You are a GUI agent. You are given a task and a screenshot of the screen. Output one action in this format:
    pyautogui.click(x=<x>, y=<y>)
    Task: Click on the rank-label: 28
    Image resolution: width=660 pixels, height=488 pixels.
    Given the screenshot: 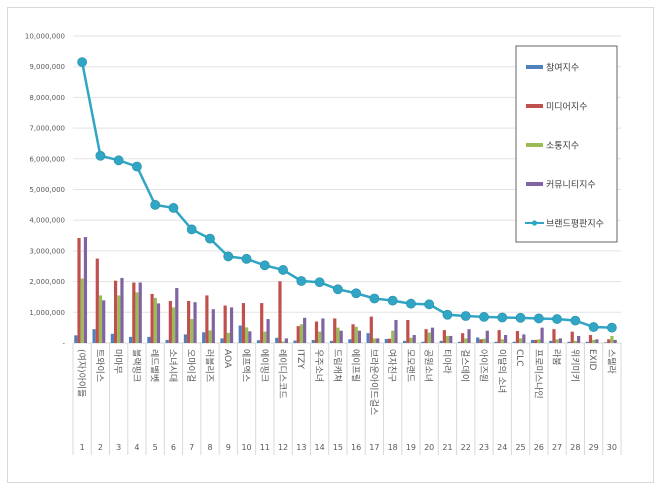 What is the action you would take?
    pyautogui.click(x=575, y=447)
    